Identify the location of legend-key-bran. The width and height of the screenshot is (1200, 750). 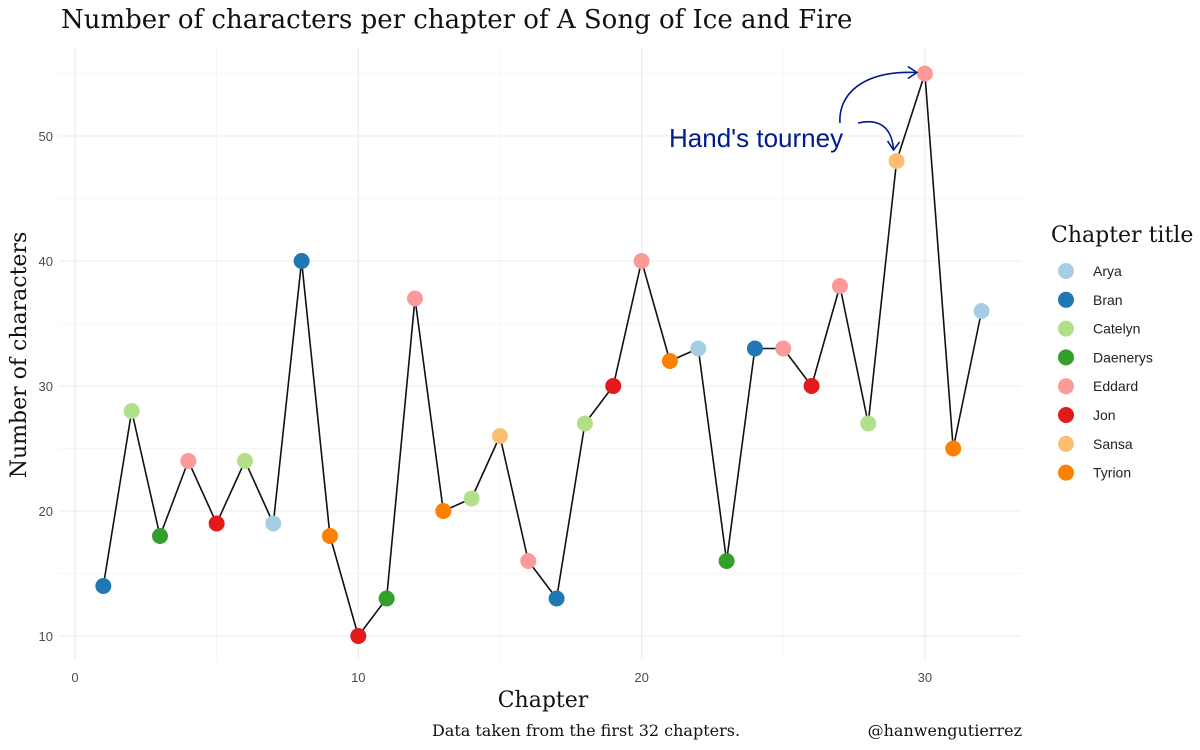
(1066, 299).